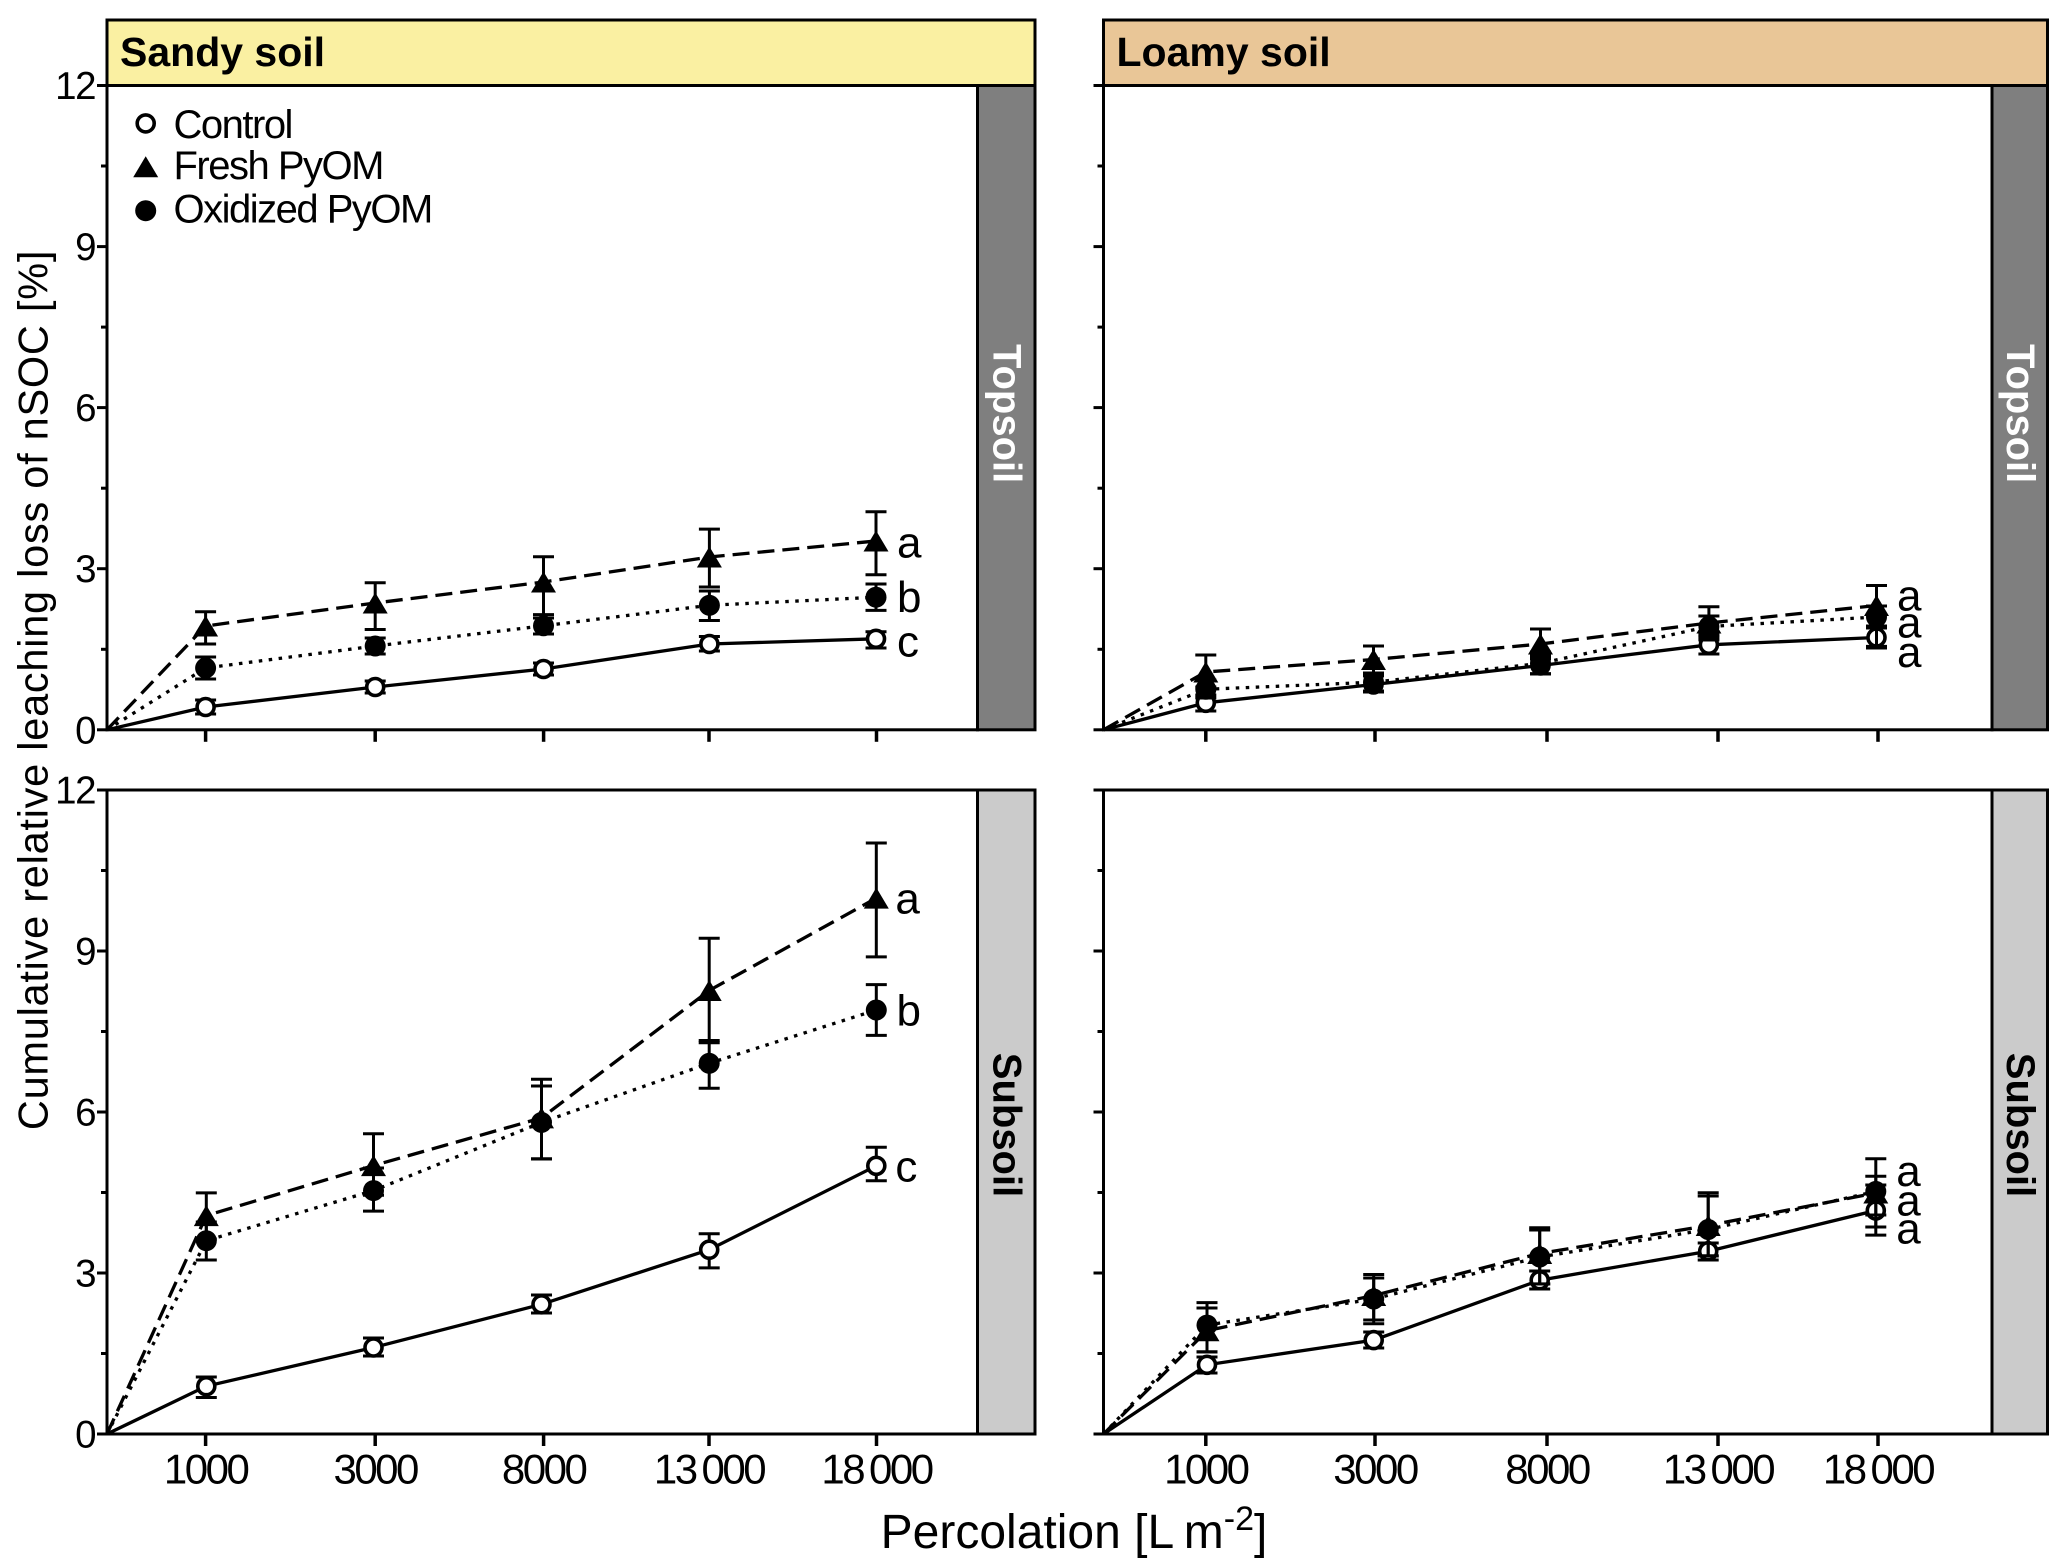 Image resolution: width=2067 pixels, height=1564 pixels. What do you see at coordinates (278, 166) in the screenshot?
I see `svg-text: Fresh PyOM` at bounding box center [278, 166].